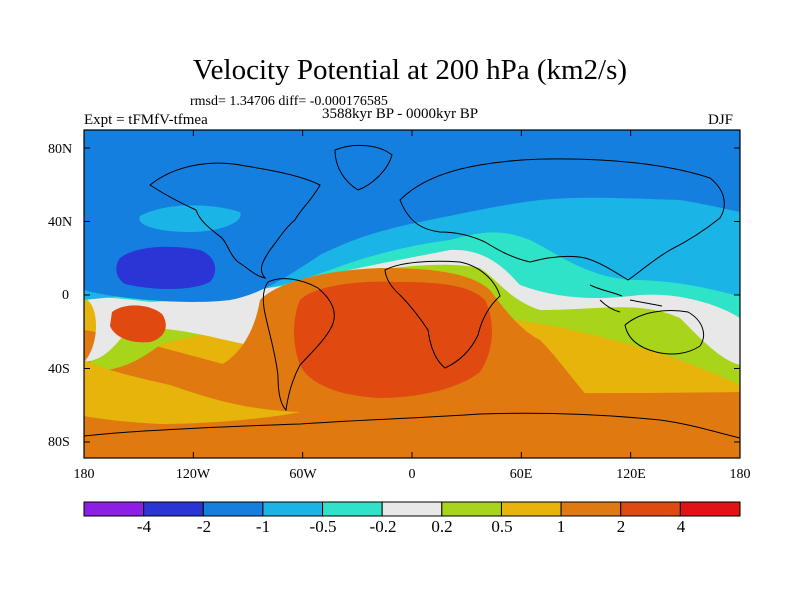 Image resolution: width=800 pixels, height=600 pixels. I want to click on figure-title: Velocity Potential at 200 hPa (km2/s), so click(410, 70).